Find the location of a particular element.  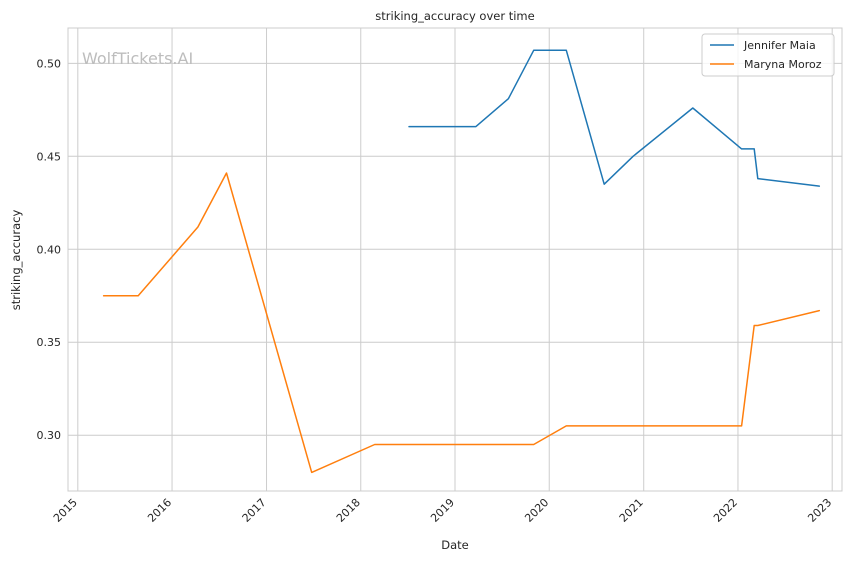

legend: Jennifer Maia Maryna Moroz is located at coordinates (768, 55).